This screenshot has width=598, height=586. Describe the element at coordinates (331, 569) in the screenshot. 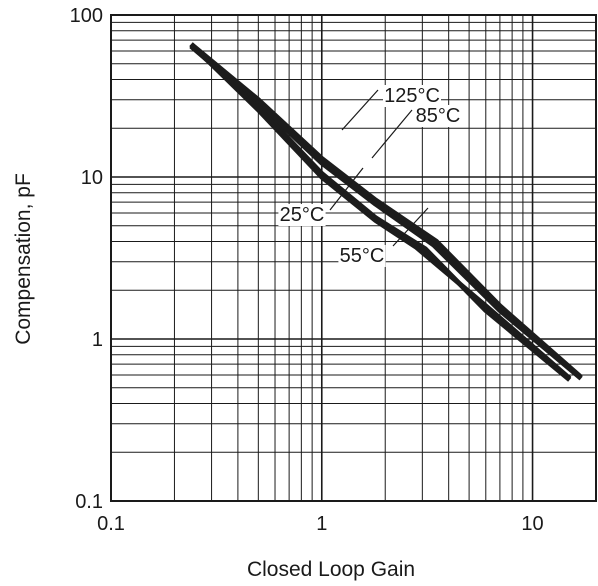

I see `x-axis-title: Closed Loop Gain` at that location.